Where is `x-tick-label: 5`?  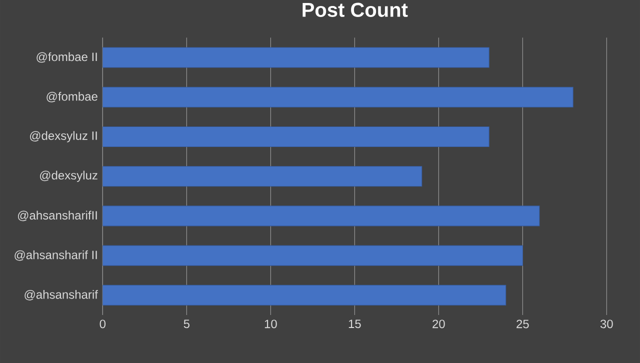
x-tick-label: 5 is located at coordinates (187, 324).